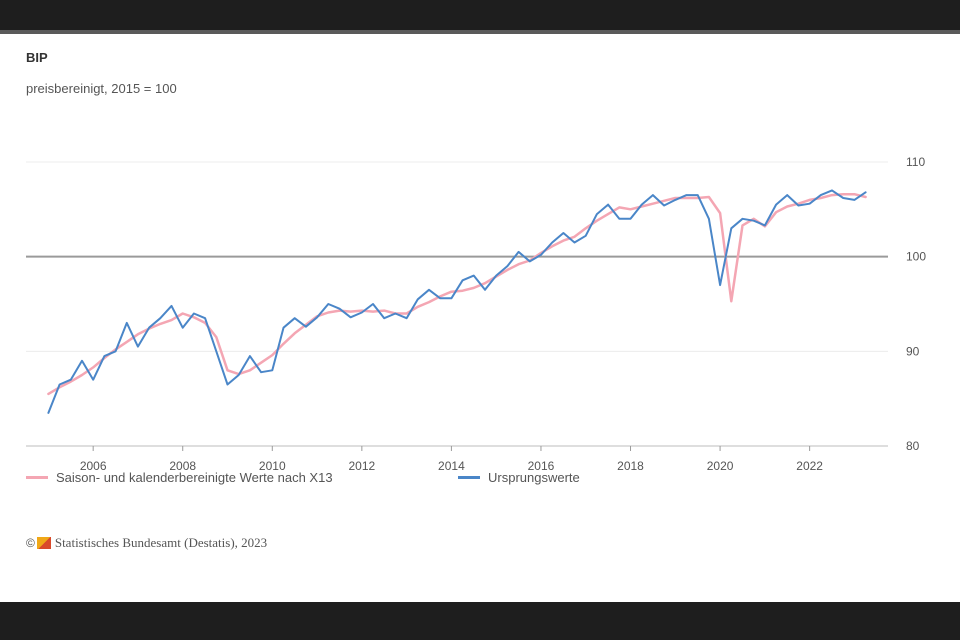  I want to click on y-tick-label: 80, so click(913, 446).